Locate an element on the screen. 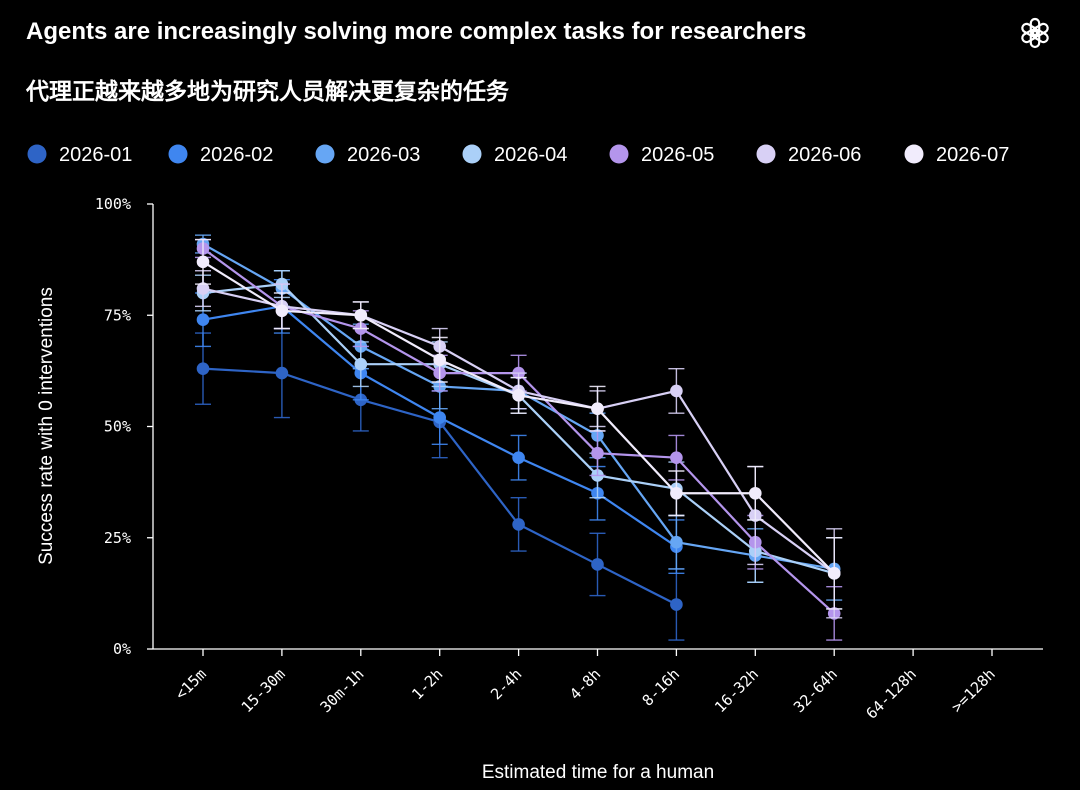 This screenshot has height=790, width=1080. legend-item: 2026-03 is located at coordinates (367, 155).